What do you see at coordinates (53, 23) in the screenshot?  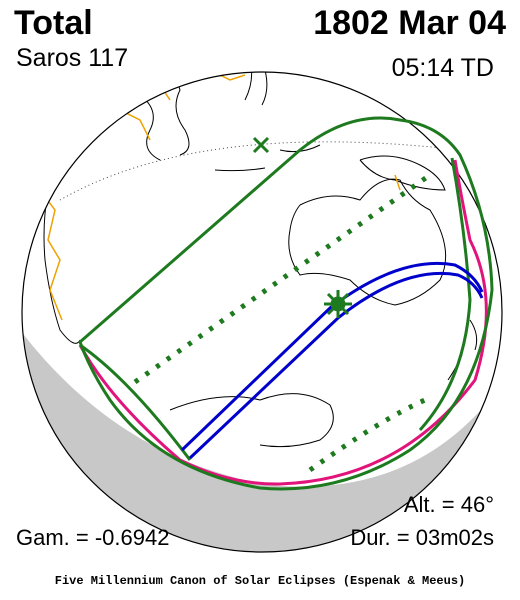 I see `eclipse-type: Total` at bounding box center [53, 23].